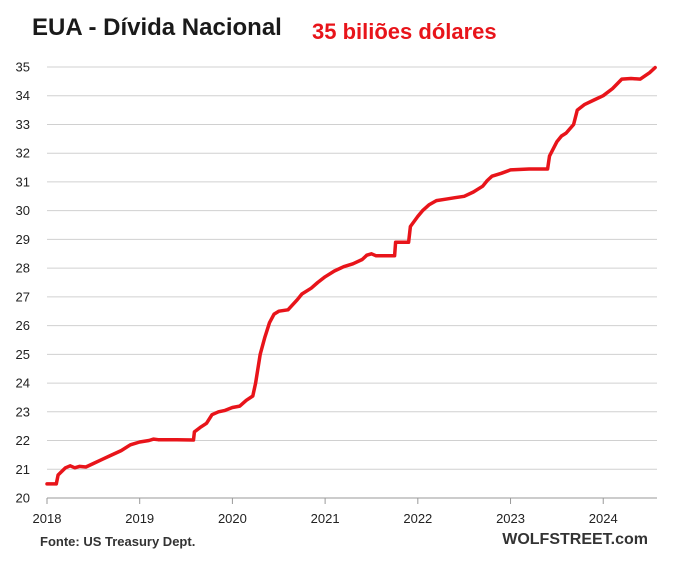  What do you see at coordinates (23, 67) in the screenshot?
I see `y-tick-label: 35` at bounding box center [23, 67].